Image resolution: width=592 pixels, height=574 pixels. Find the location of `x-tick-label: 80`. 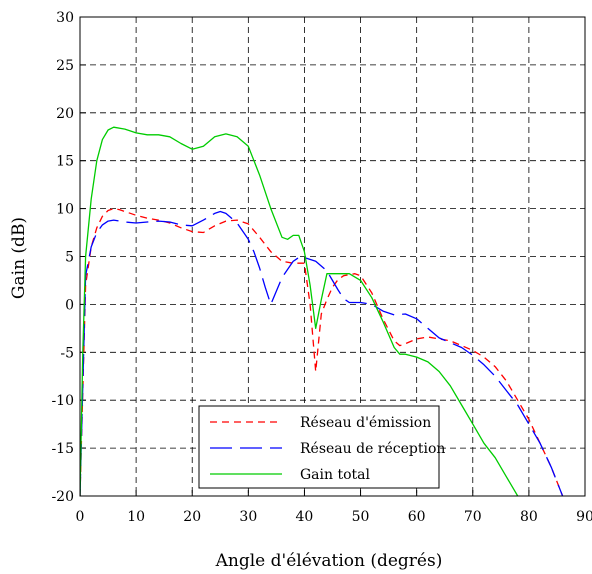

x-tick-label: 80 is located at coordinates (529, 517).